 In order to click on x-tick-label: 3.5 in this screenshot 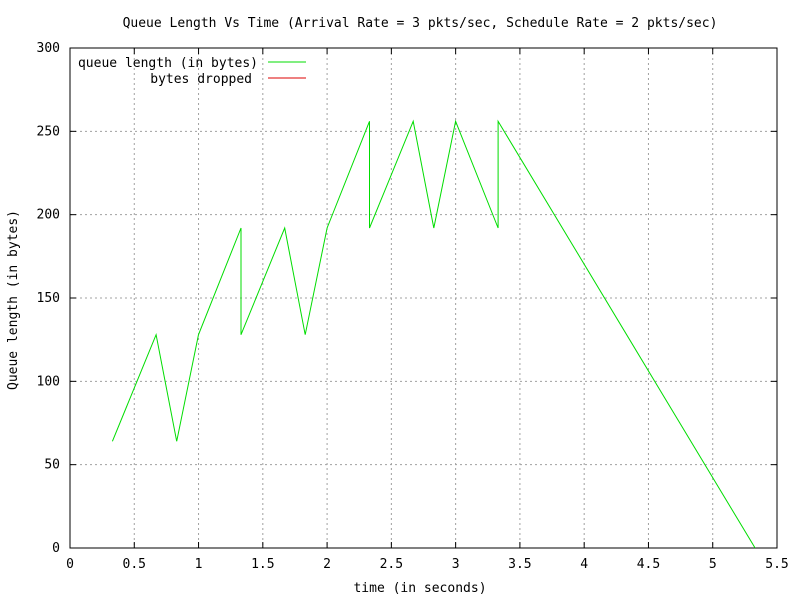, I will do `click(519, 564)`.